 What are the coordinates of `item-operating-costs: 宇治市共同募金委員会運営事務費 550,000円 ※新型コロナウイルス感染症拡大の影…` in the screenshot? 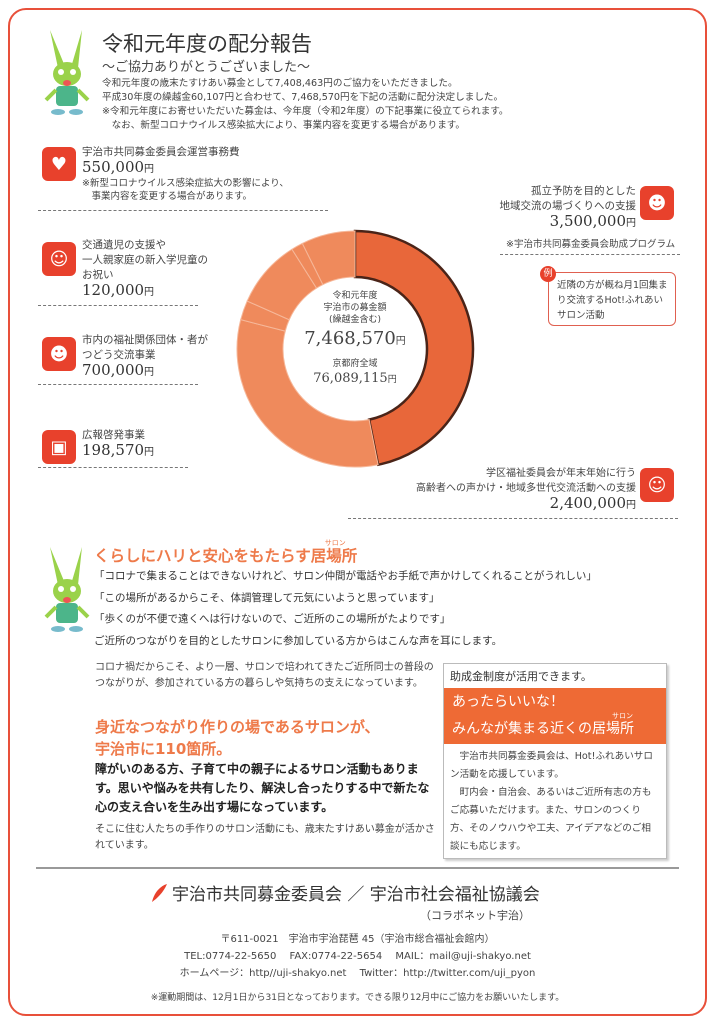 It's located at (185, 174).